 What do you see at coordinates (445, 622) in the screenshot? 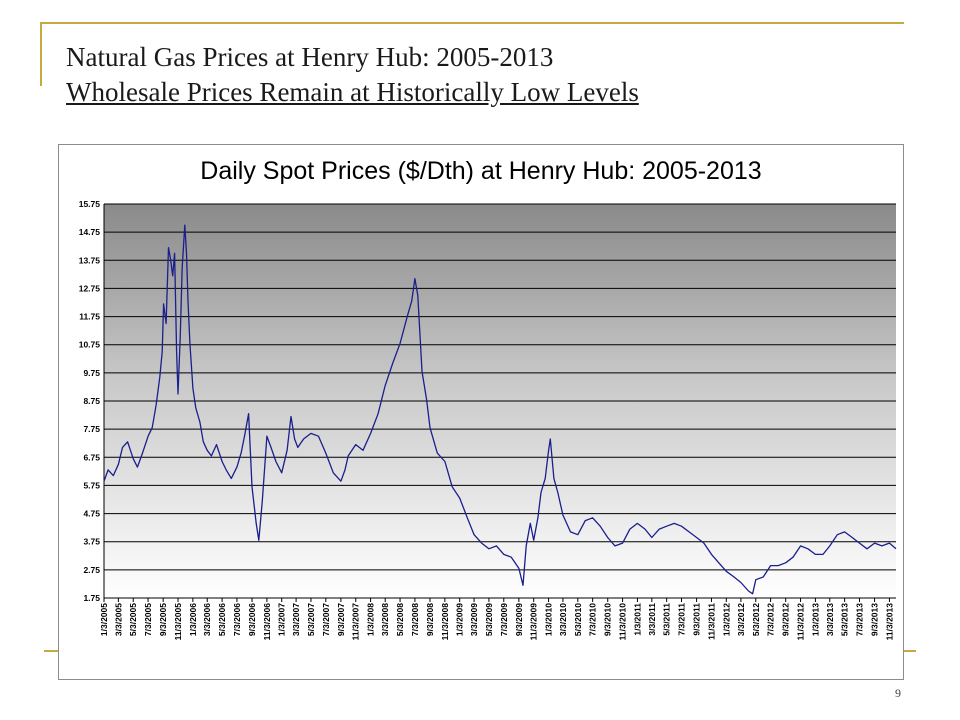
I see `x-tick-label: 11/3/2008` at bounding box center [445, 622].